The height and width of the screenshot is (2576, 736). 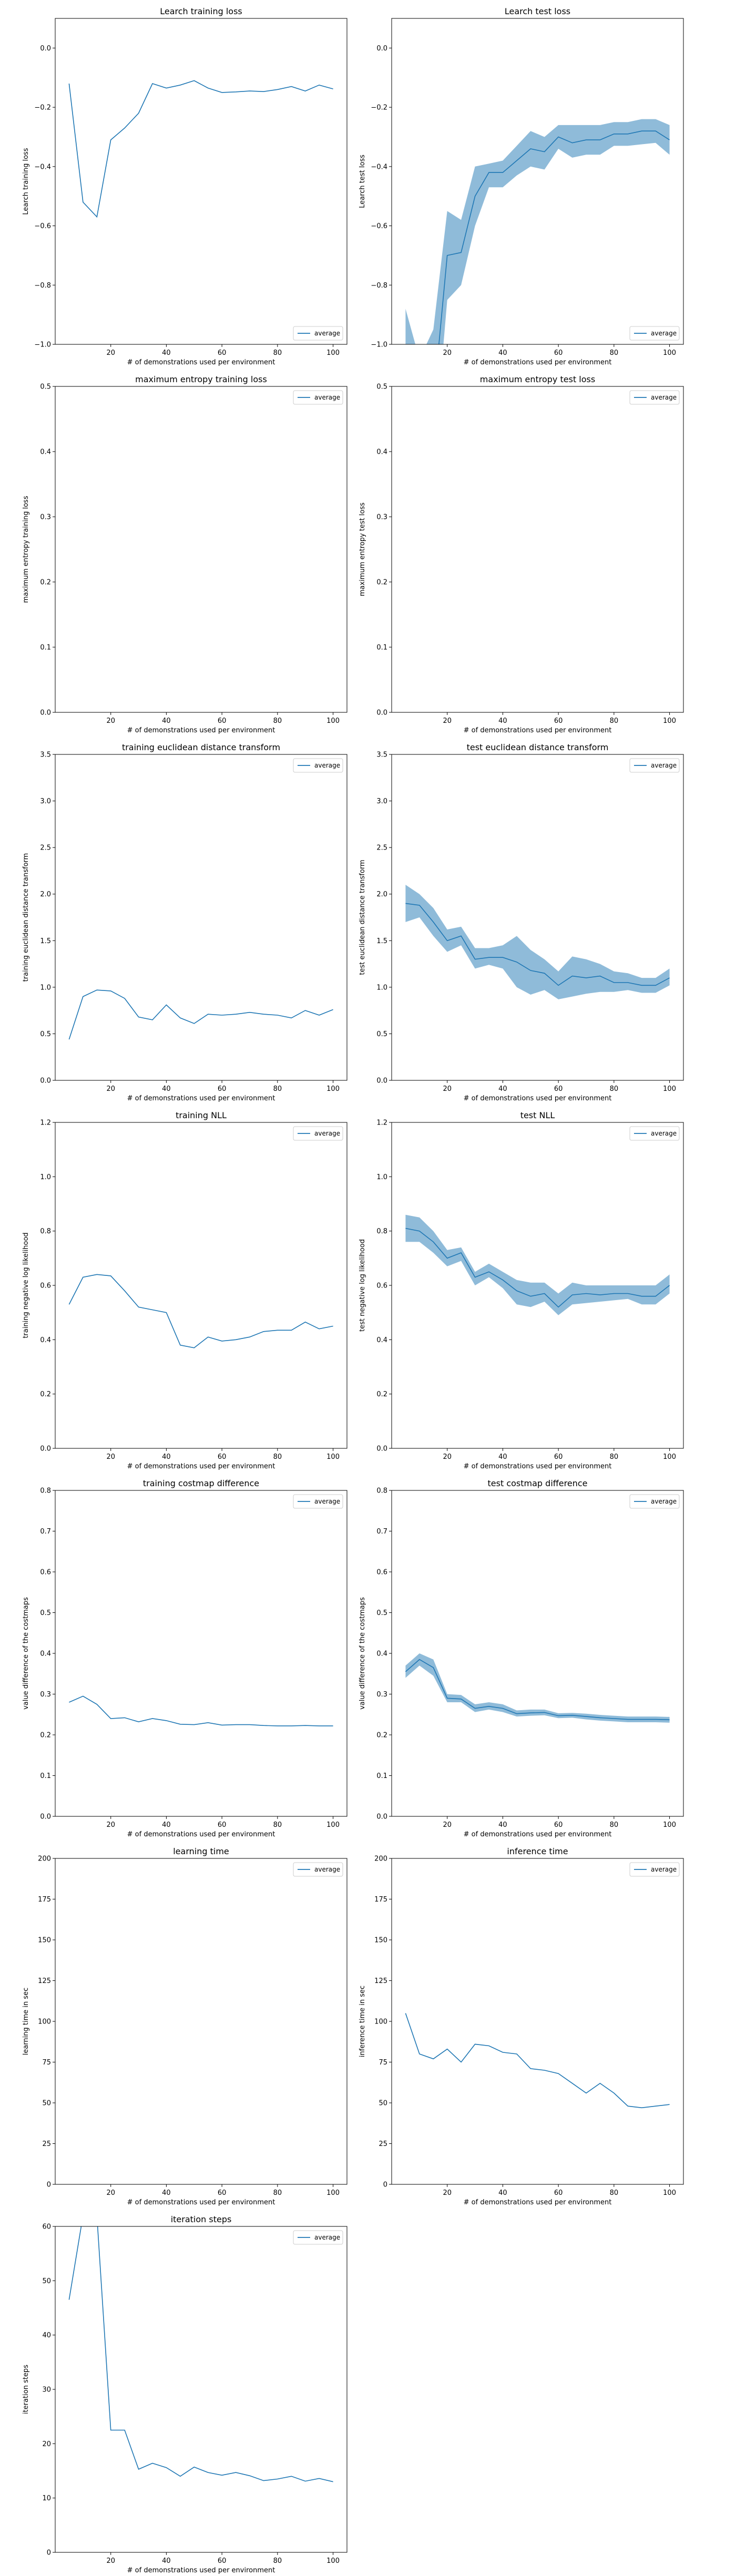 I want to click on y-tick-label: 50, so click(x=46, y=2104).